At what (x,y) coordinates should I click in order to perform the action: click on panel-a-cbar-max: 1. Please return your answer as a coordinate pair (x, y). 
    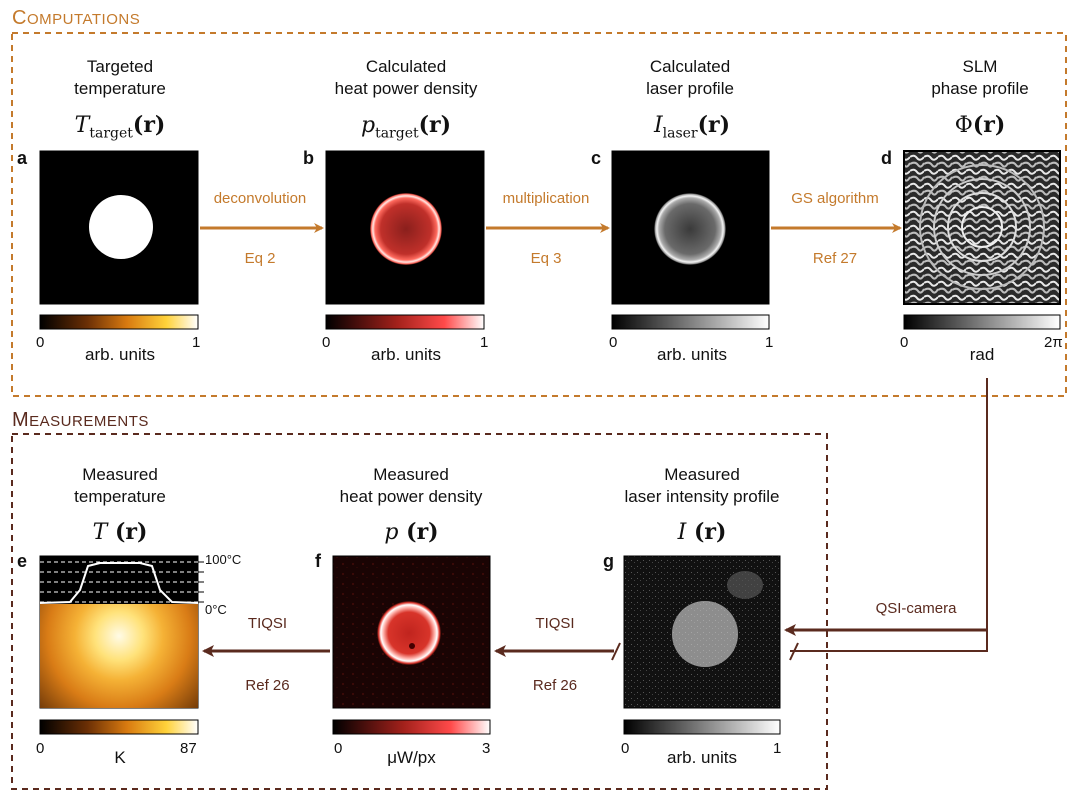
    Looking at the image, I should click on (196, 342).